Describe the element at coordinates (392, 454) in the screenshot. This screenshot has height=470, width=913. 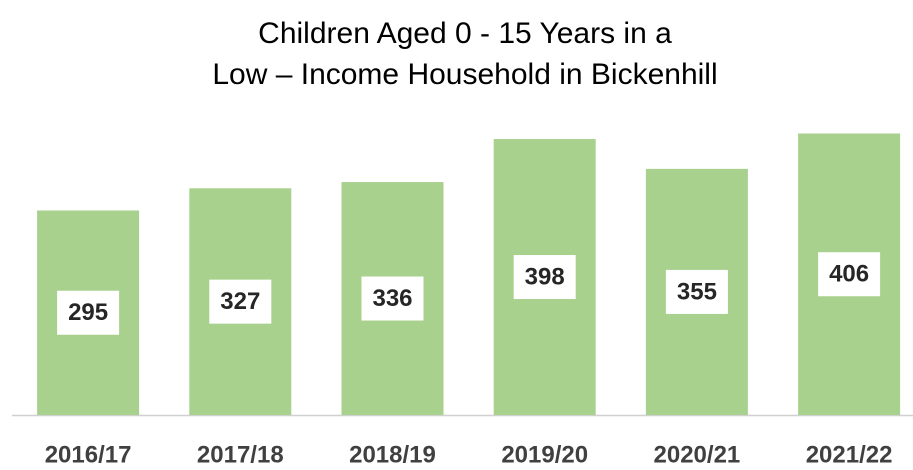
I see `x-tick-label: 2018/19` at that location.